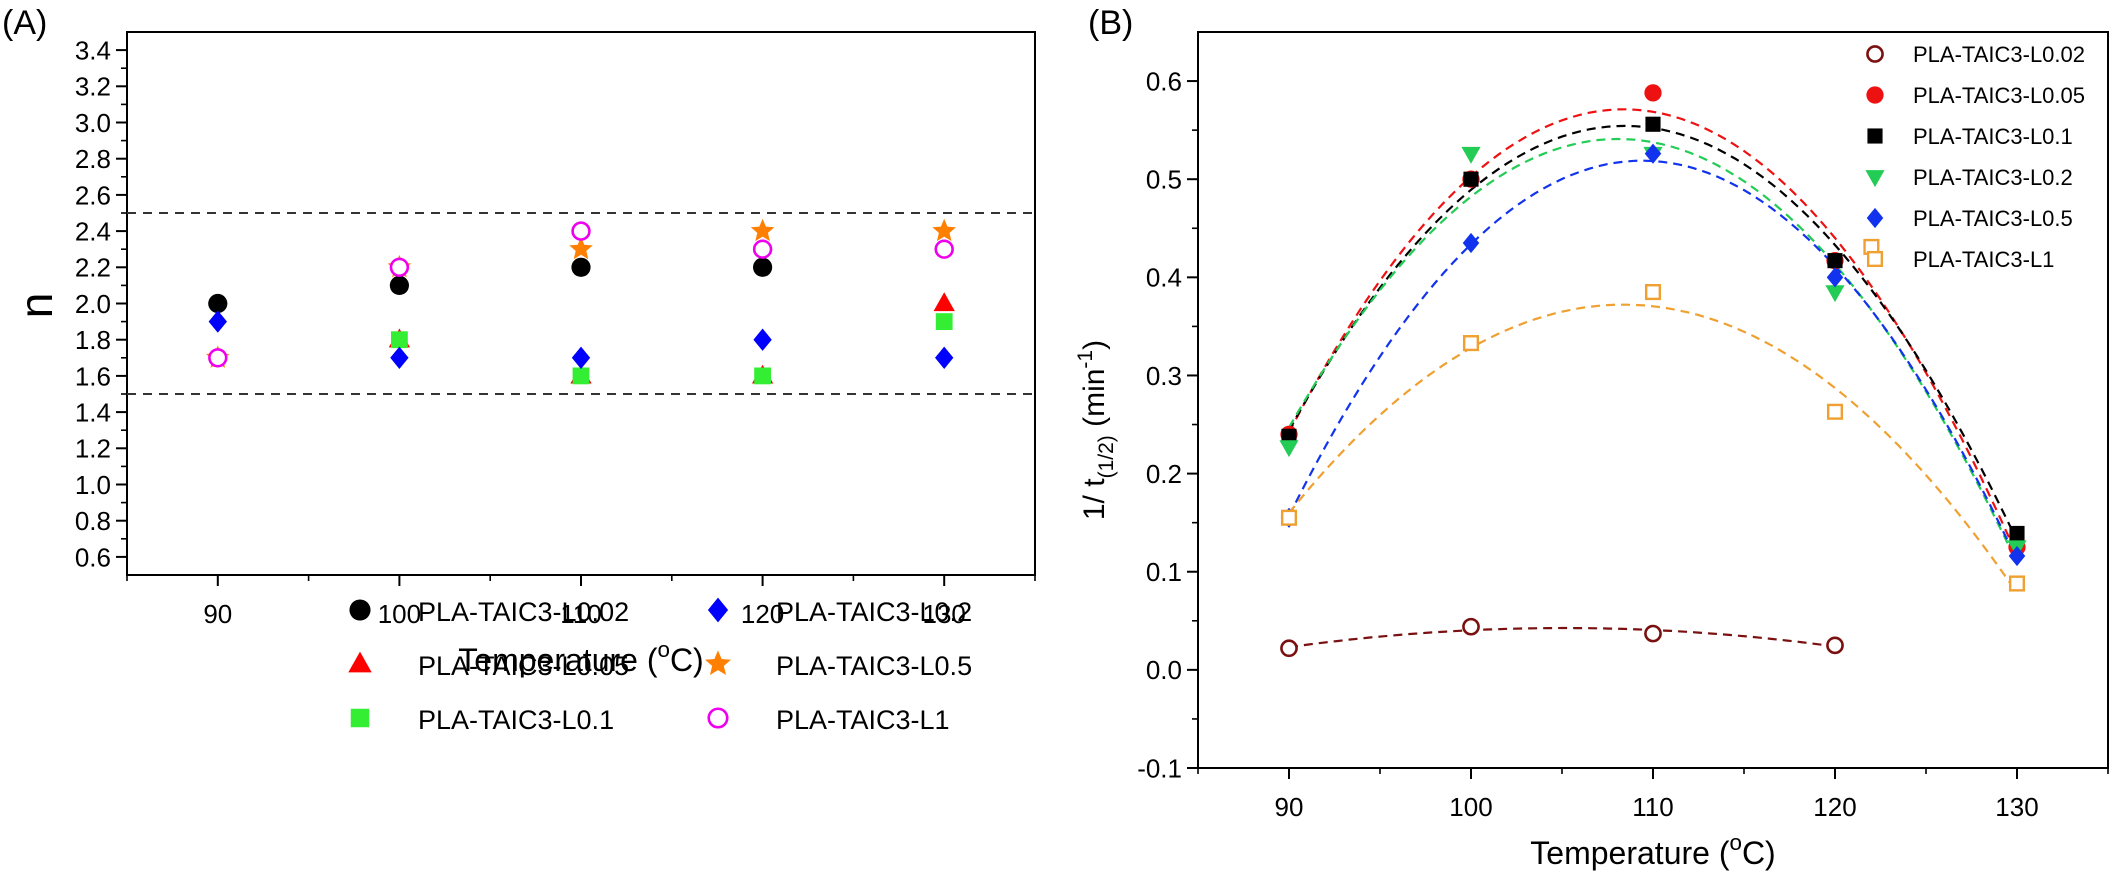  Describe the element at coordinates (93, 268) in the screenshot. I see `y-tick-label: 2.2` at that location.